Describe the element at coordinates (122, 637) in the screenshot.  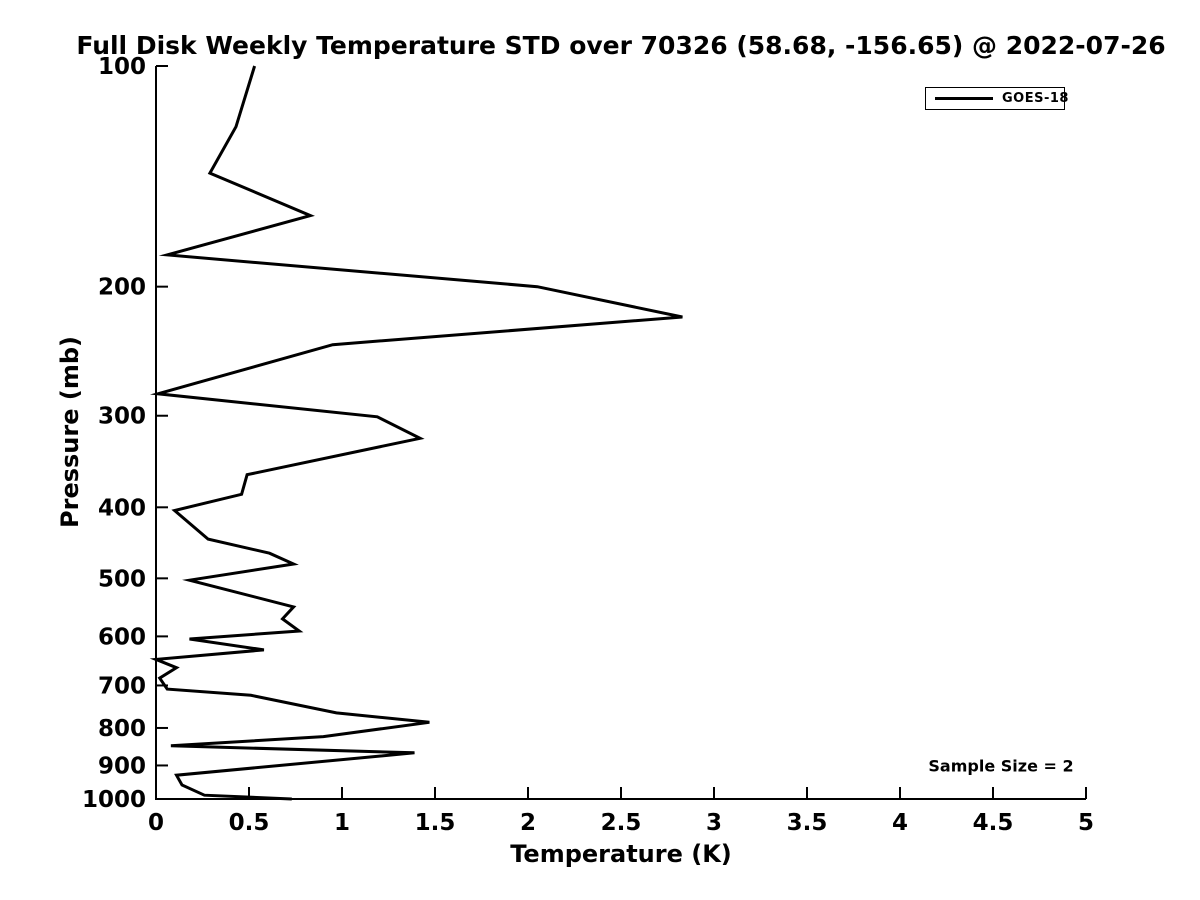
I see `y-tick-label: 600` at that location.